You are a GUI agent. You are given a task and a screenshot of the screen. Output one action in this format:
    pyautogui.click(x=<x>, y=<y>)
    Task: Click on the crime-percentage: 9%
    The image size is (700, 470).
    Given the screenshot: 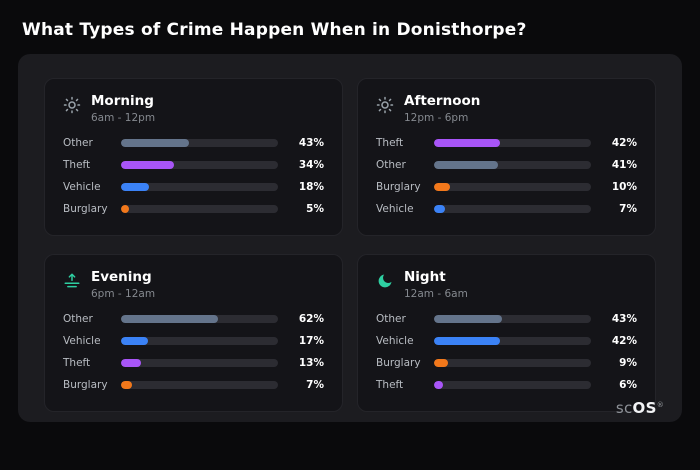 What is the action you would take?
    pyautogui.click(x=628, y=363)
    